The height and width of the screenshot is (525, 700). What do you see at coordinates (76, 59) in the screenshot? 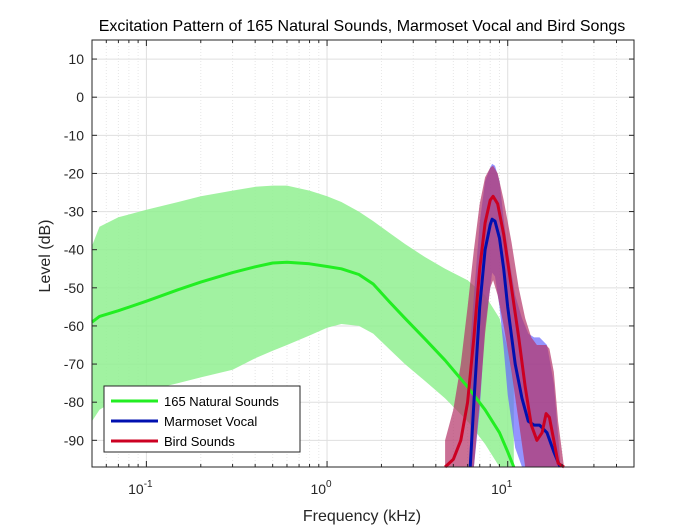
I see `y-tick-label: 10` at bounding box center [76, 59].